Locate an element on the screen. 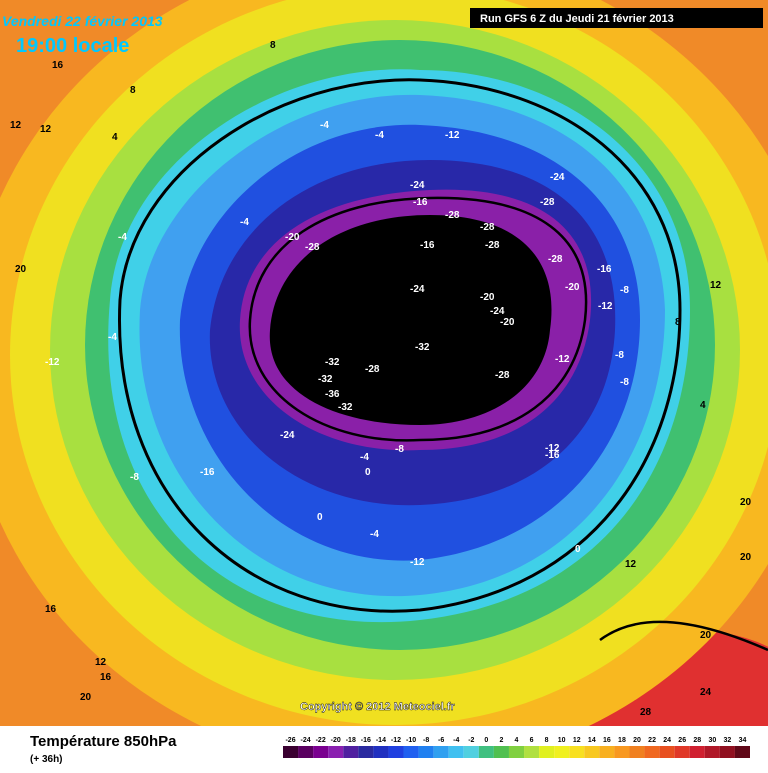 The image size is (768, 773). colorbar-tick-label: -8 is located at coordinates (426, 740).